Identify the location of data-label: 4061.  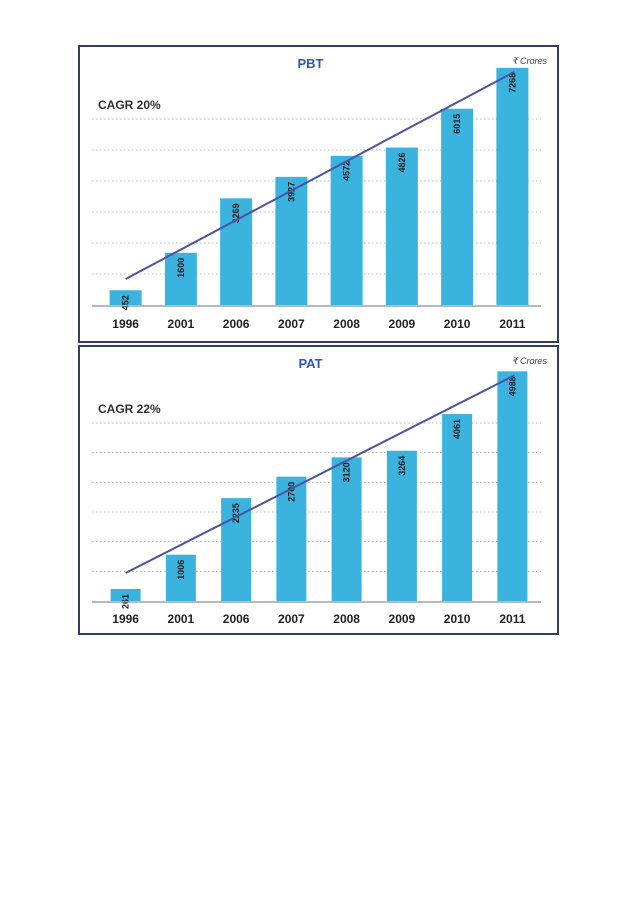
(457, 429).